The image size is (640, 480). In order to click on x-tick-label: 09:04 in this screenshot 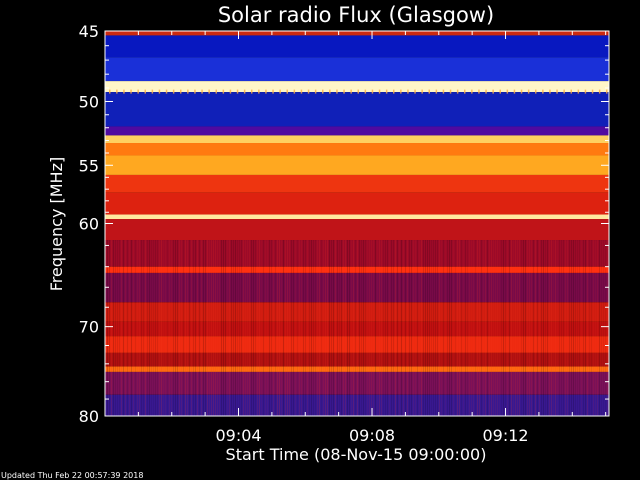, I will do `click(238, 435)`.